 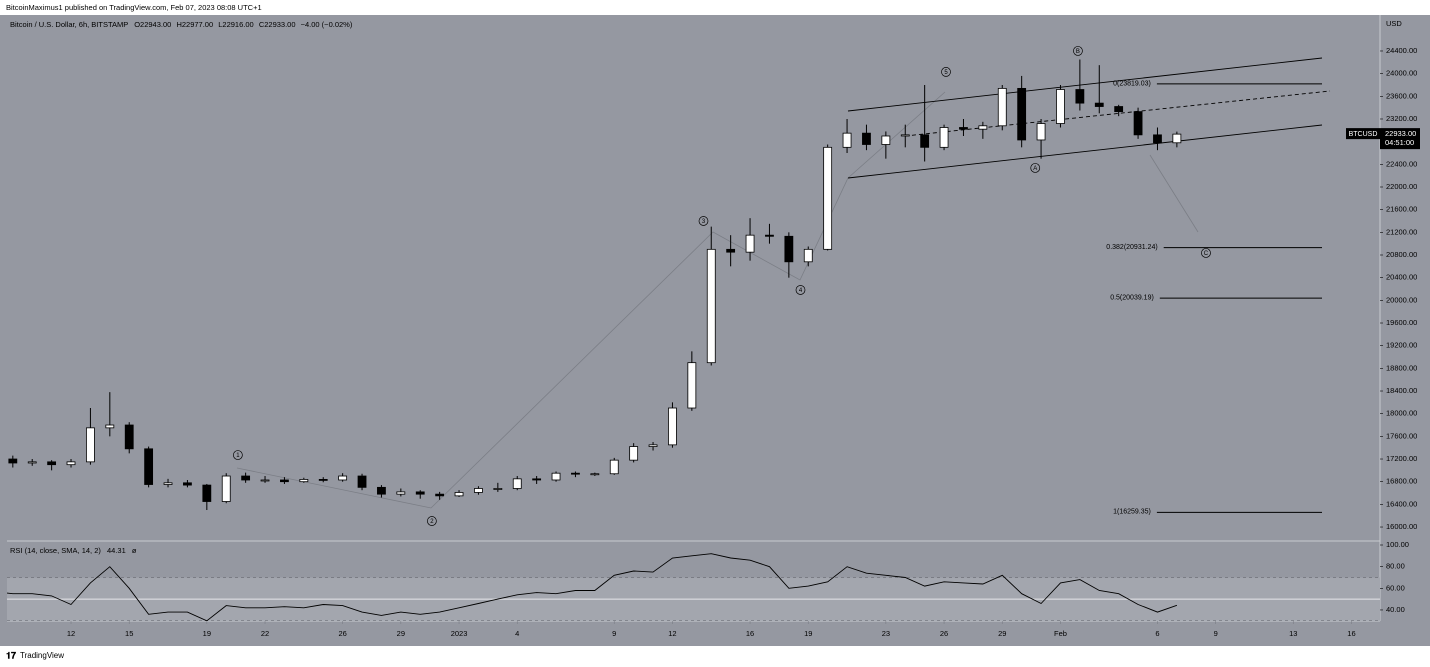 I want to click on wave-label: 2, so click(x=432, y=522).